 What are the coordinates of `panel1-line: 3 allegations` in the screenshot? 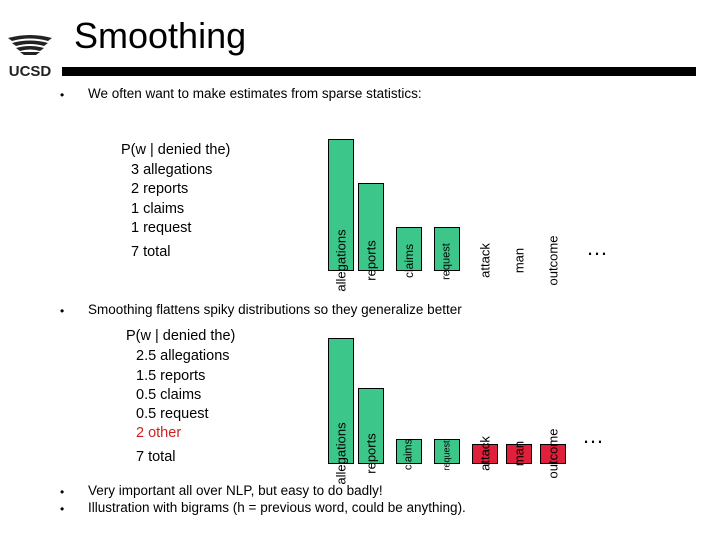 It's located at (172, 170).